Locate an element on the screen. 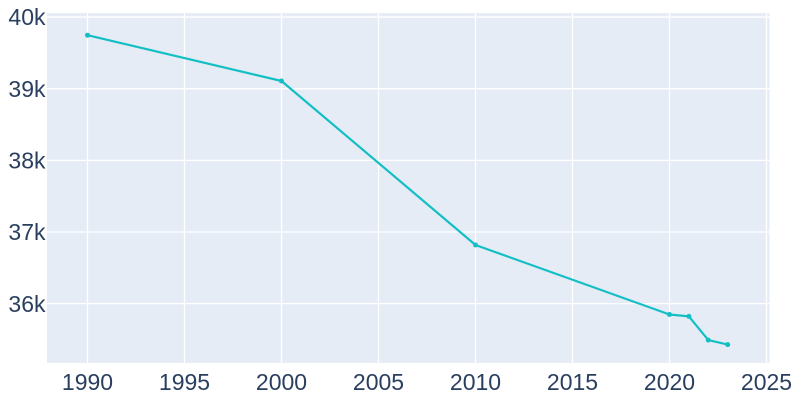 The image size is (800, 400). svg-text: 2010 is located at coordinates (475, 382).